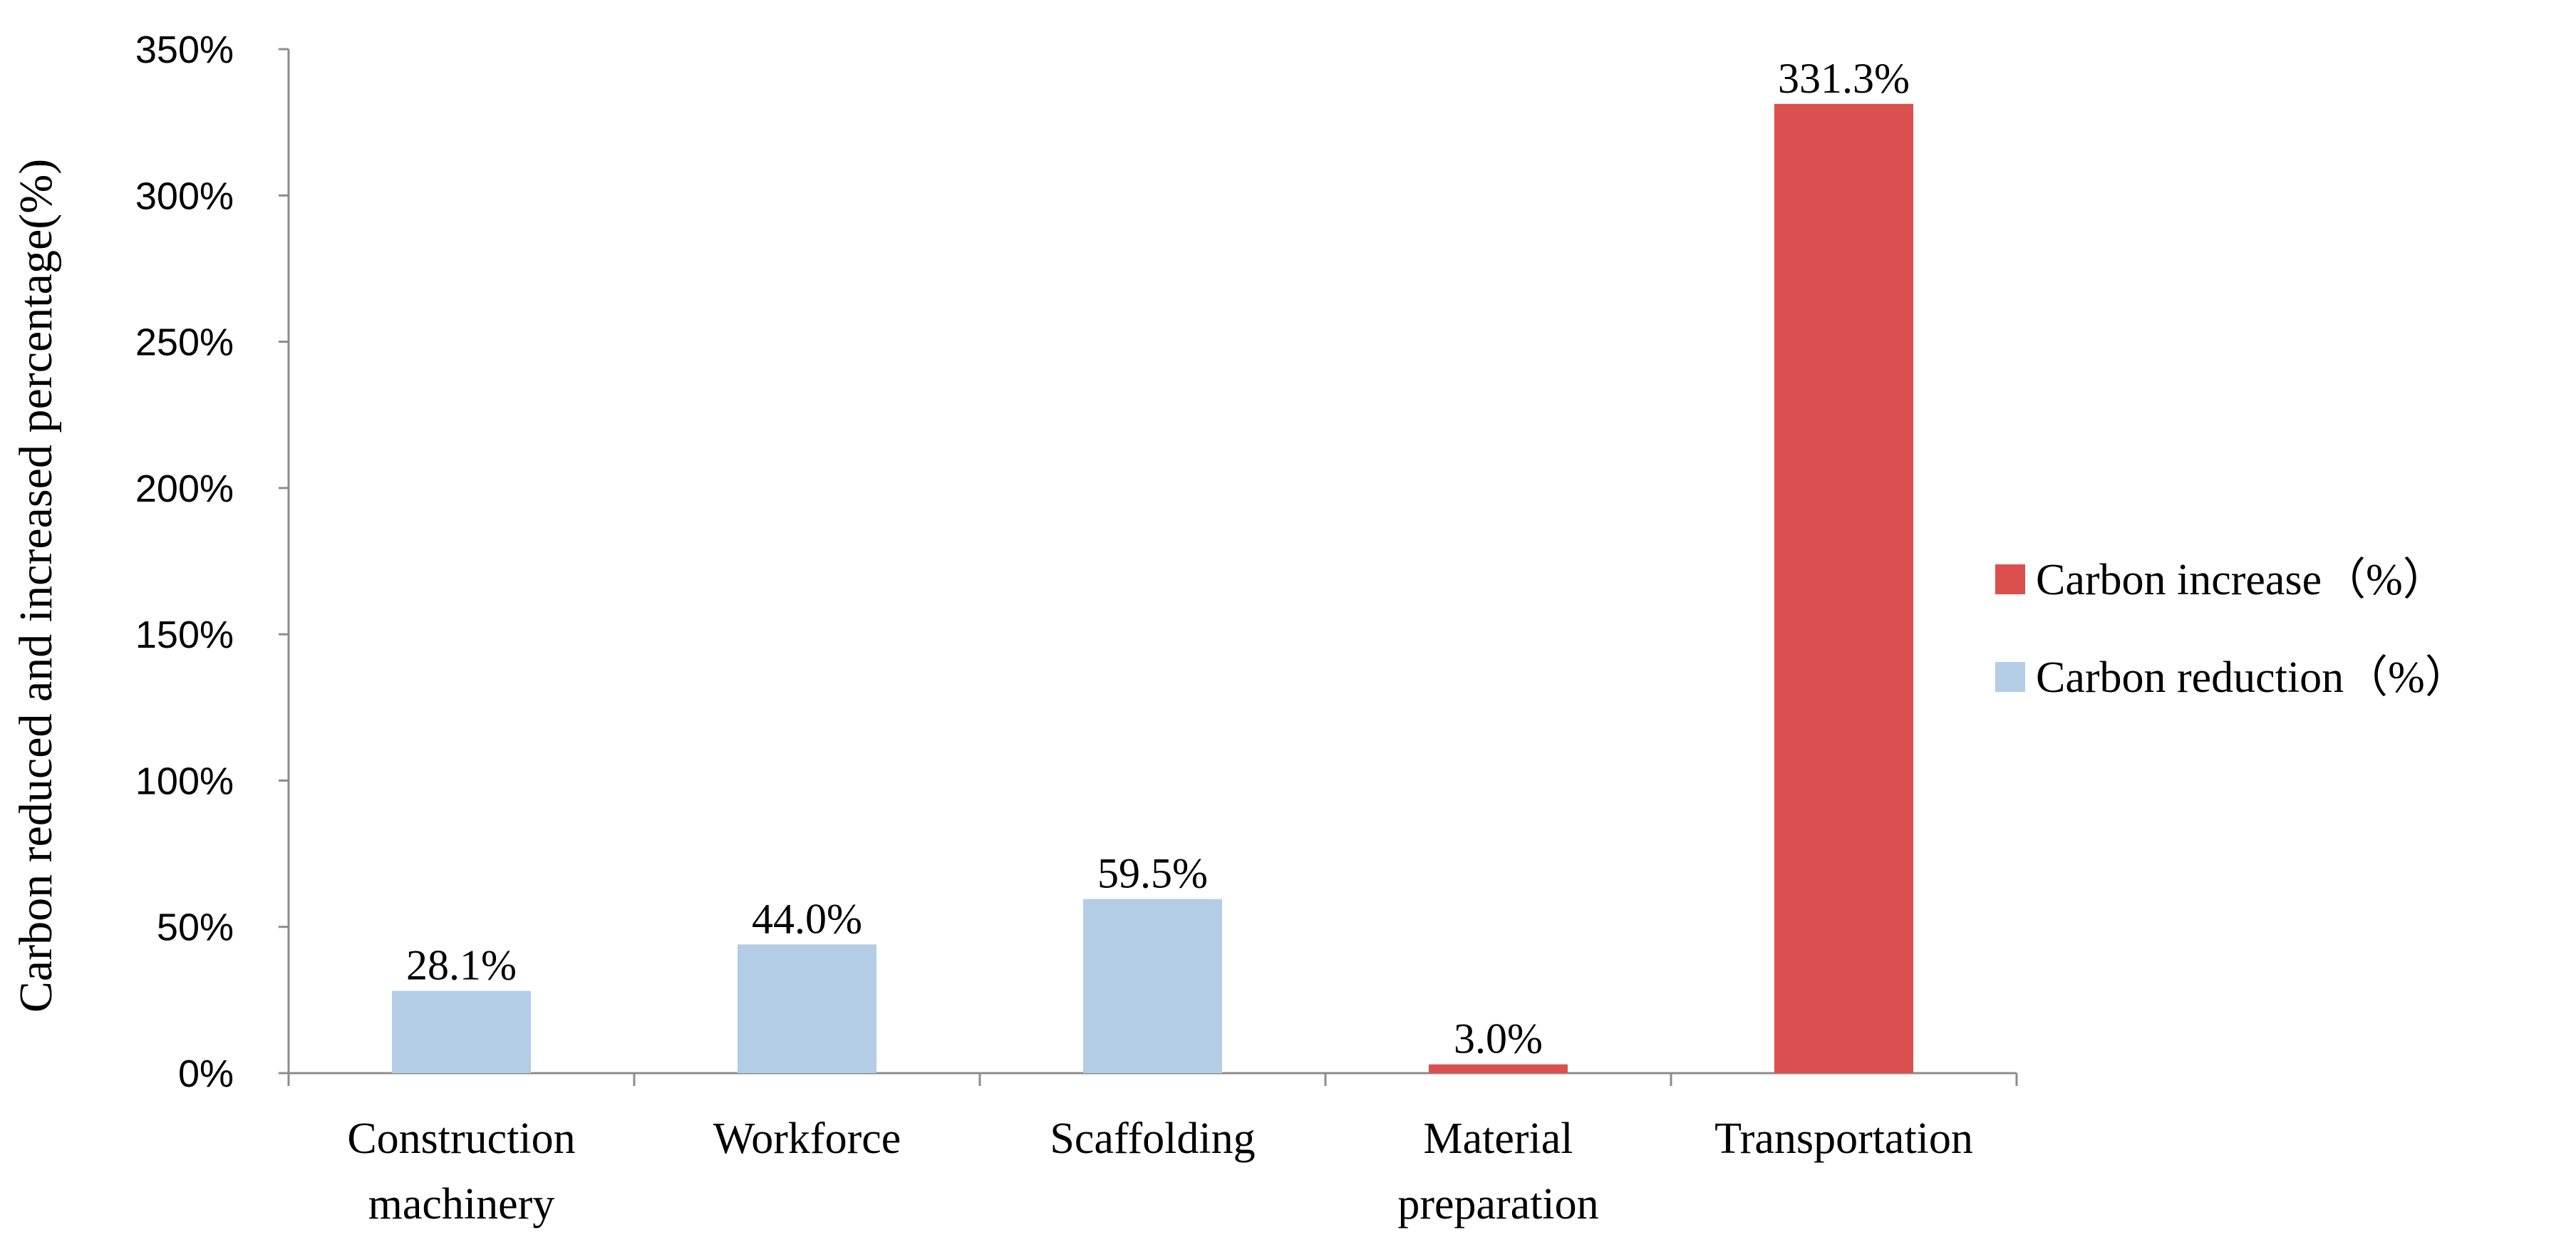 The width and height of the screenshot is (2576, 1252). I want to click on x-tick-label: Construction, so click(461, 1138).